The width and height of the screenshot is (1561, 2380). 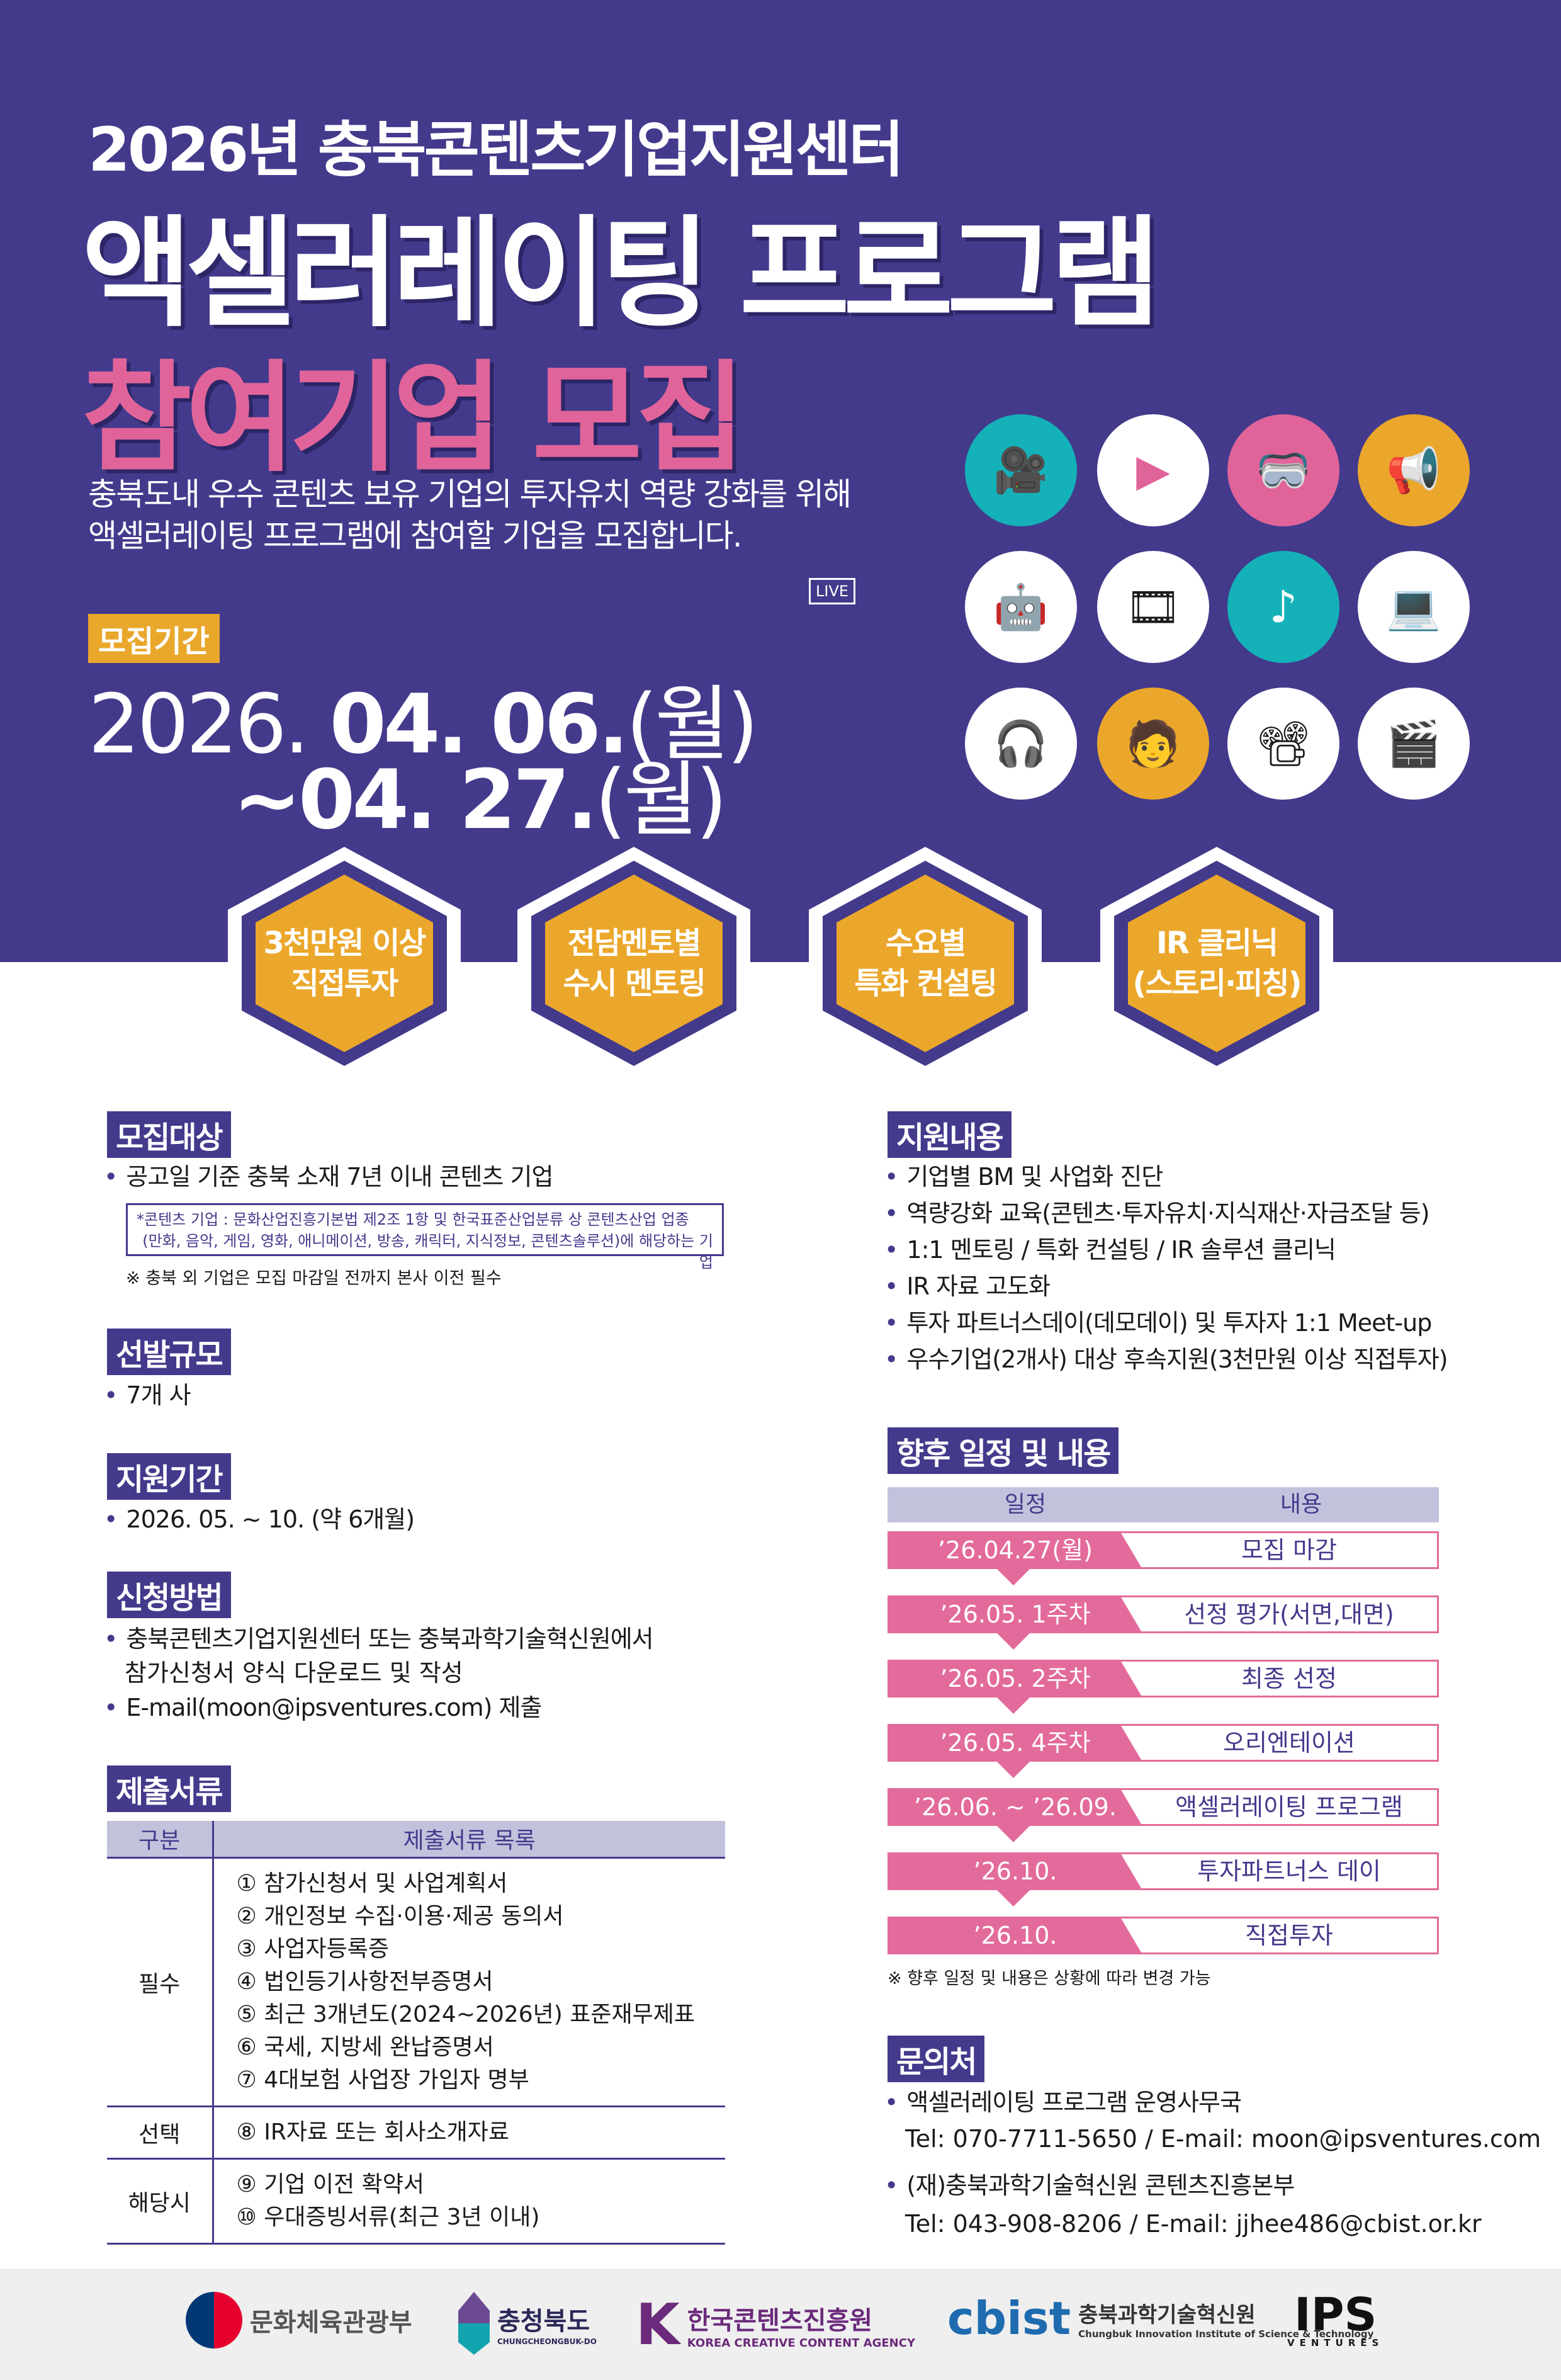 I want to click on film-reel-icon: 🎞, so click(x=1153, y=607).